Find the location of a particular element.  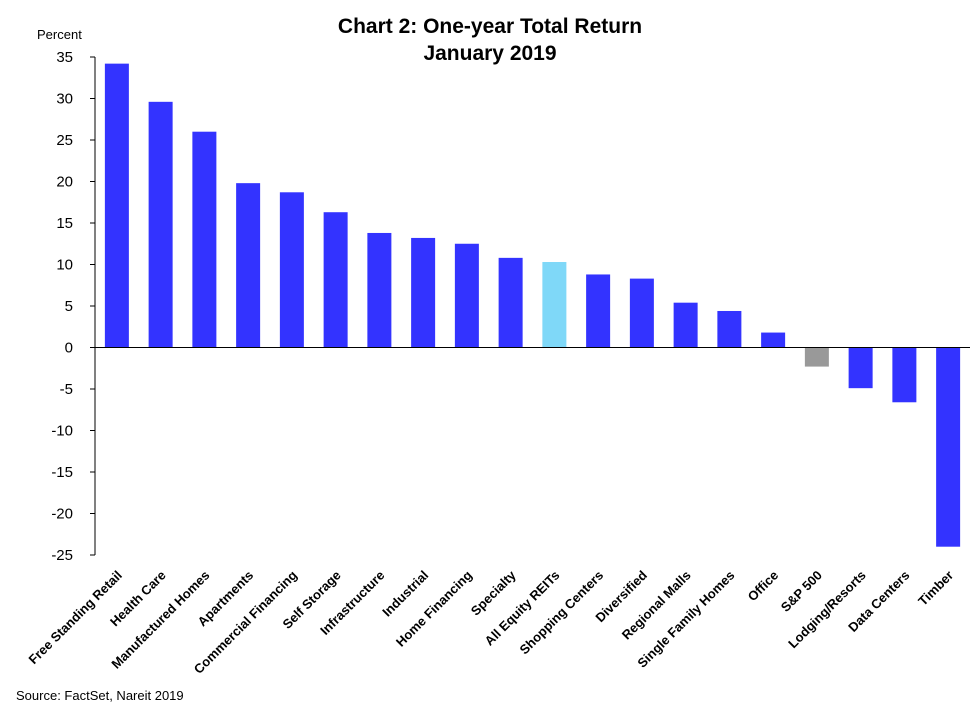

bar-timber is located at coordinates (948, 447).